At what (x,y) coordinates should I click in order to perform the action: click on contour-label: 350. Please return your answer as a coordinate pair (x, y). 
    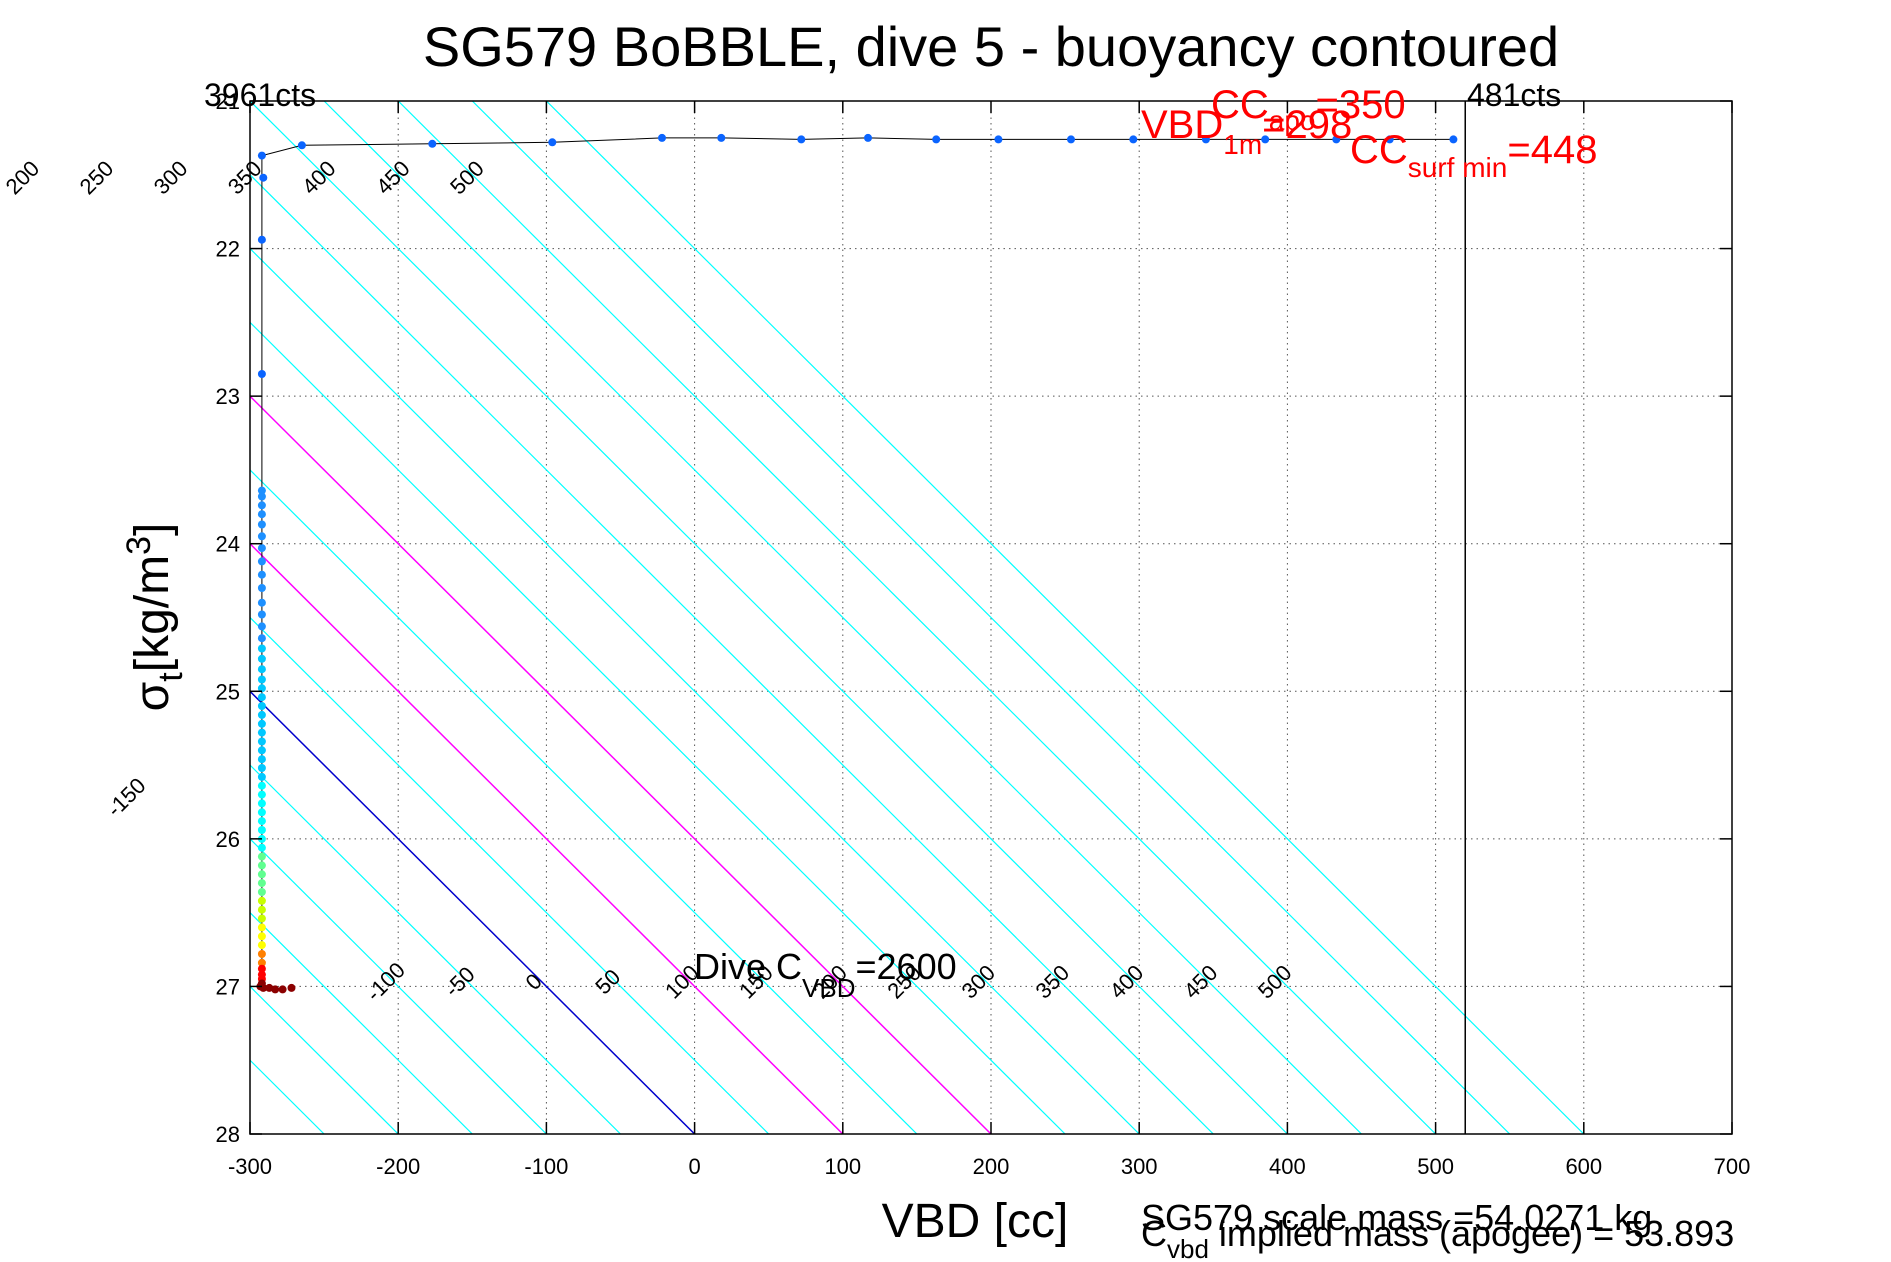
    Looking at the image, I should click on (1053, 982).